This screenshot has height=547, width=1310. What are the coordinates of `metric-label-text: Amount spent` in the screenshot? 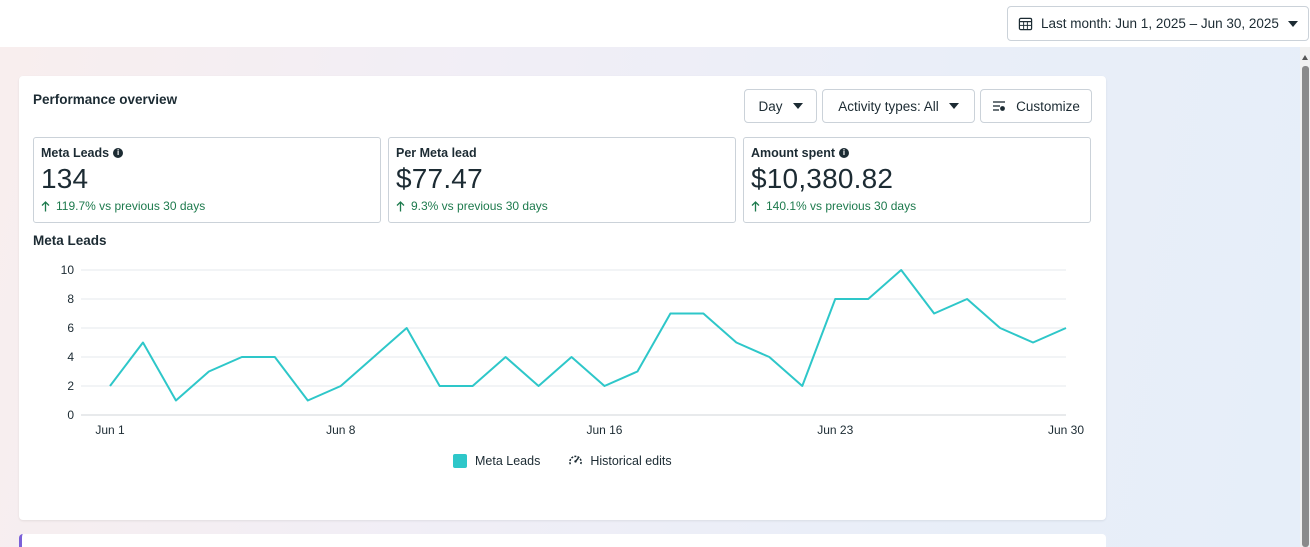 It's located at (793, 153).